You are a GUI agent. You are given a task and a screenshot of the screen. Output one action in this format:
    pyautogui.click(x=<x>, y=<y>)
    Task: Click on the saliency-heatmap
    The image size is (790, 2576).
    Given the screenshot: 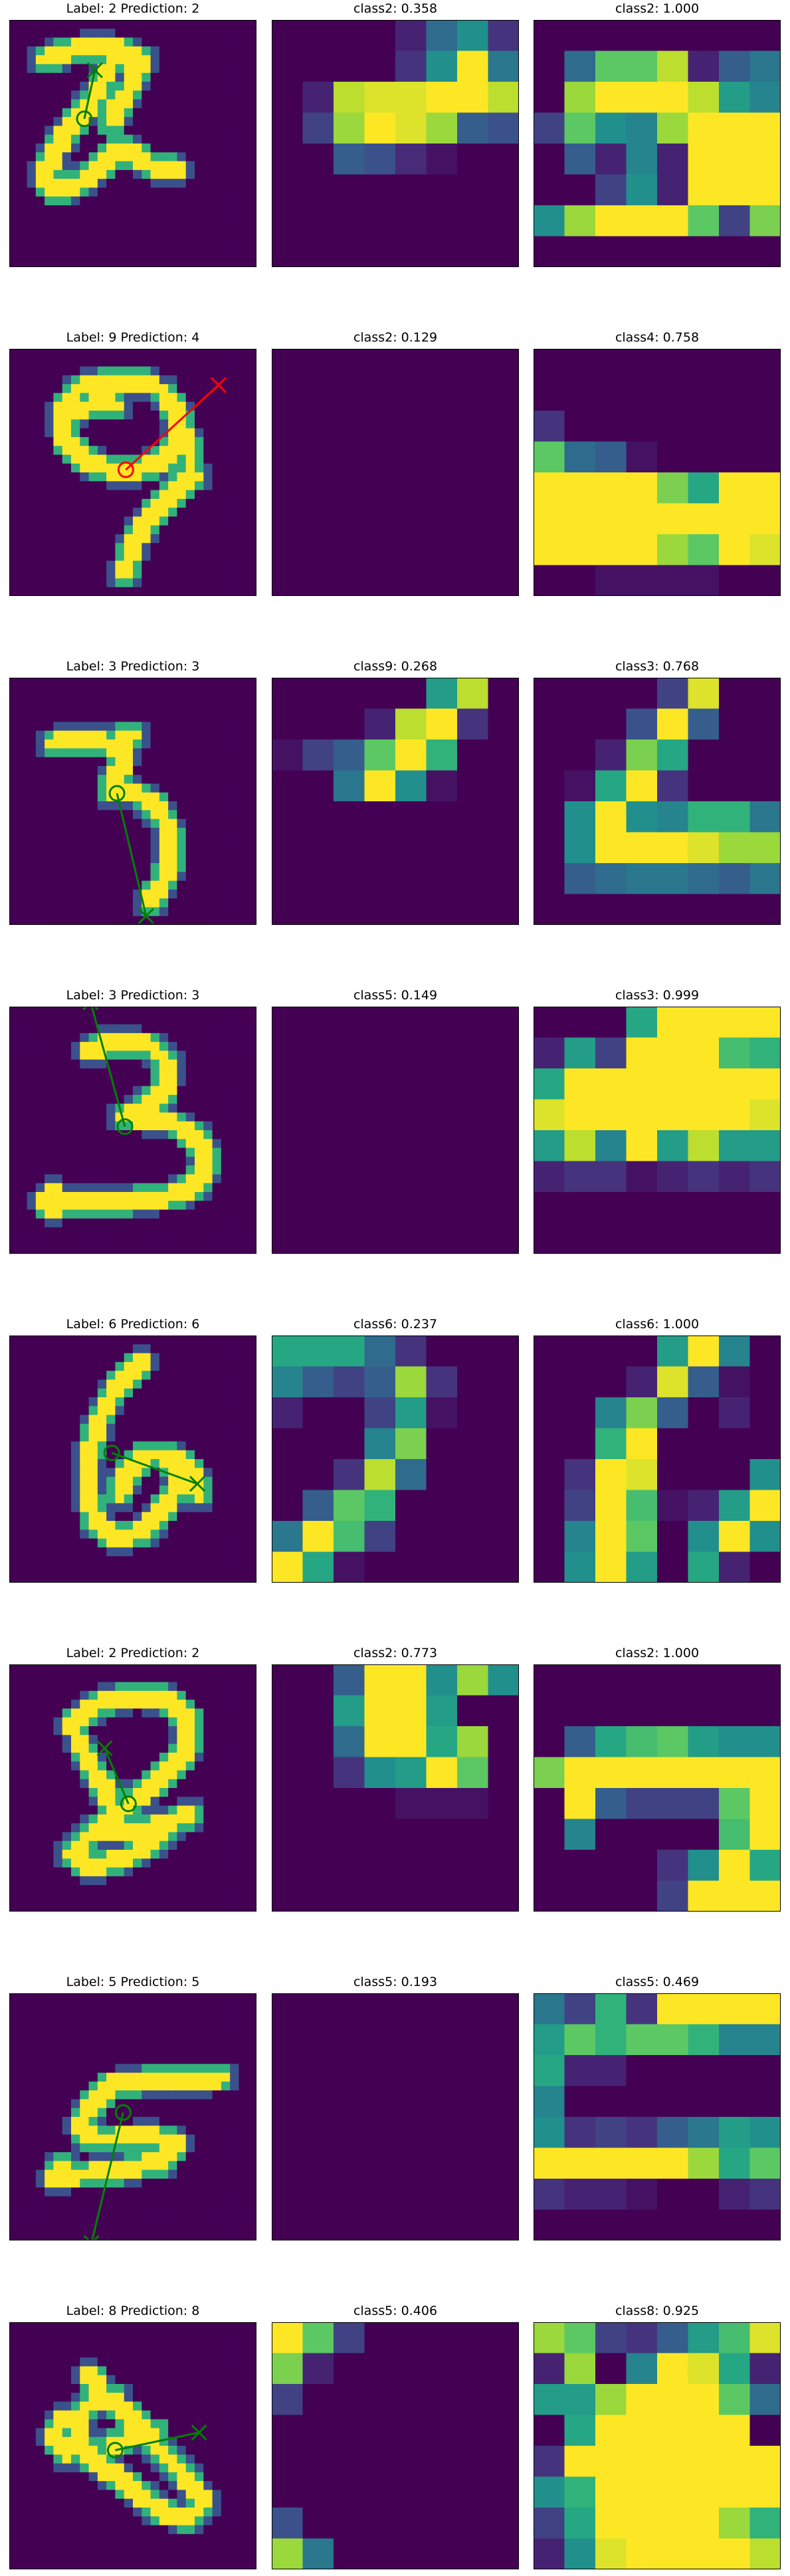 What is the action you would take?
    pyautogui.click(x=396, y=1130)
    